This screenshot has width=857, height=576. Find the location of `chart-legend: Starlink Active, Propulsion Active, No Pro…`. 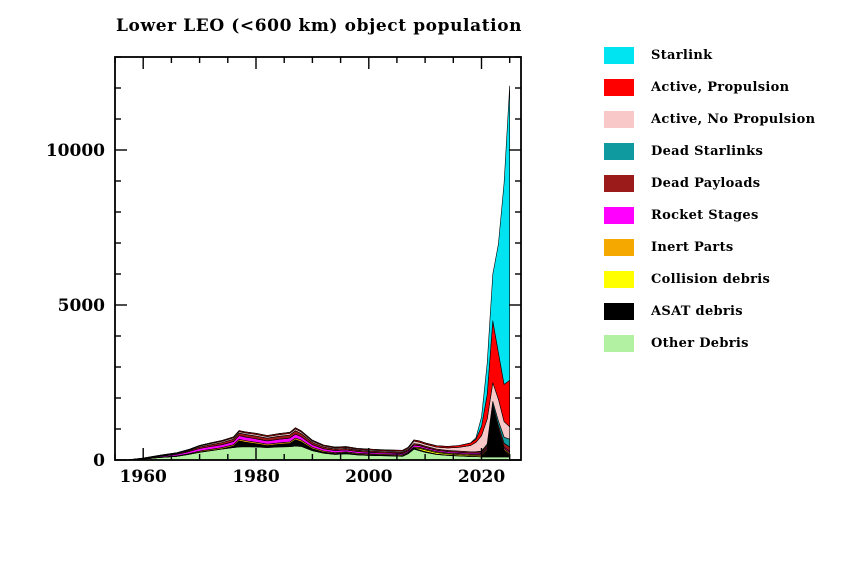

chart-legend: Starlink Active, Propulsion Active, No Pro… is located at coordinates (709, 207).